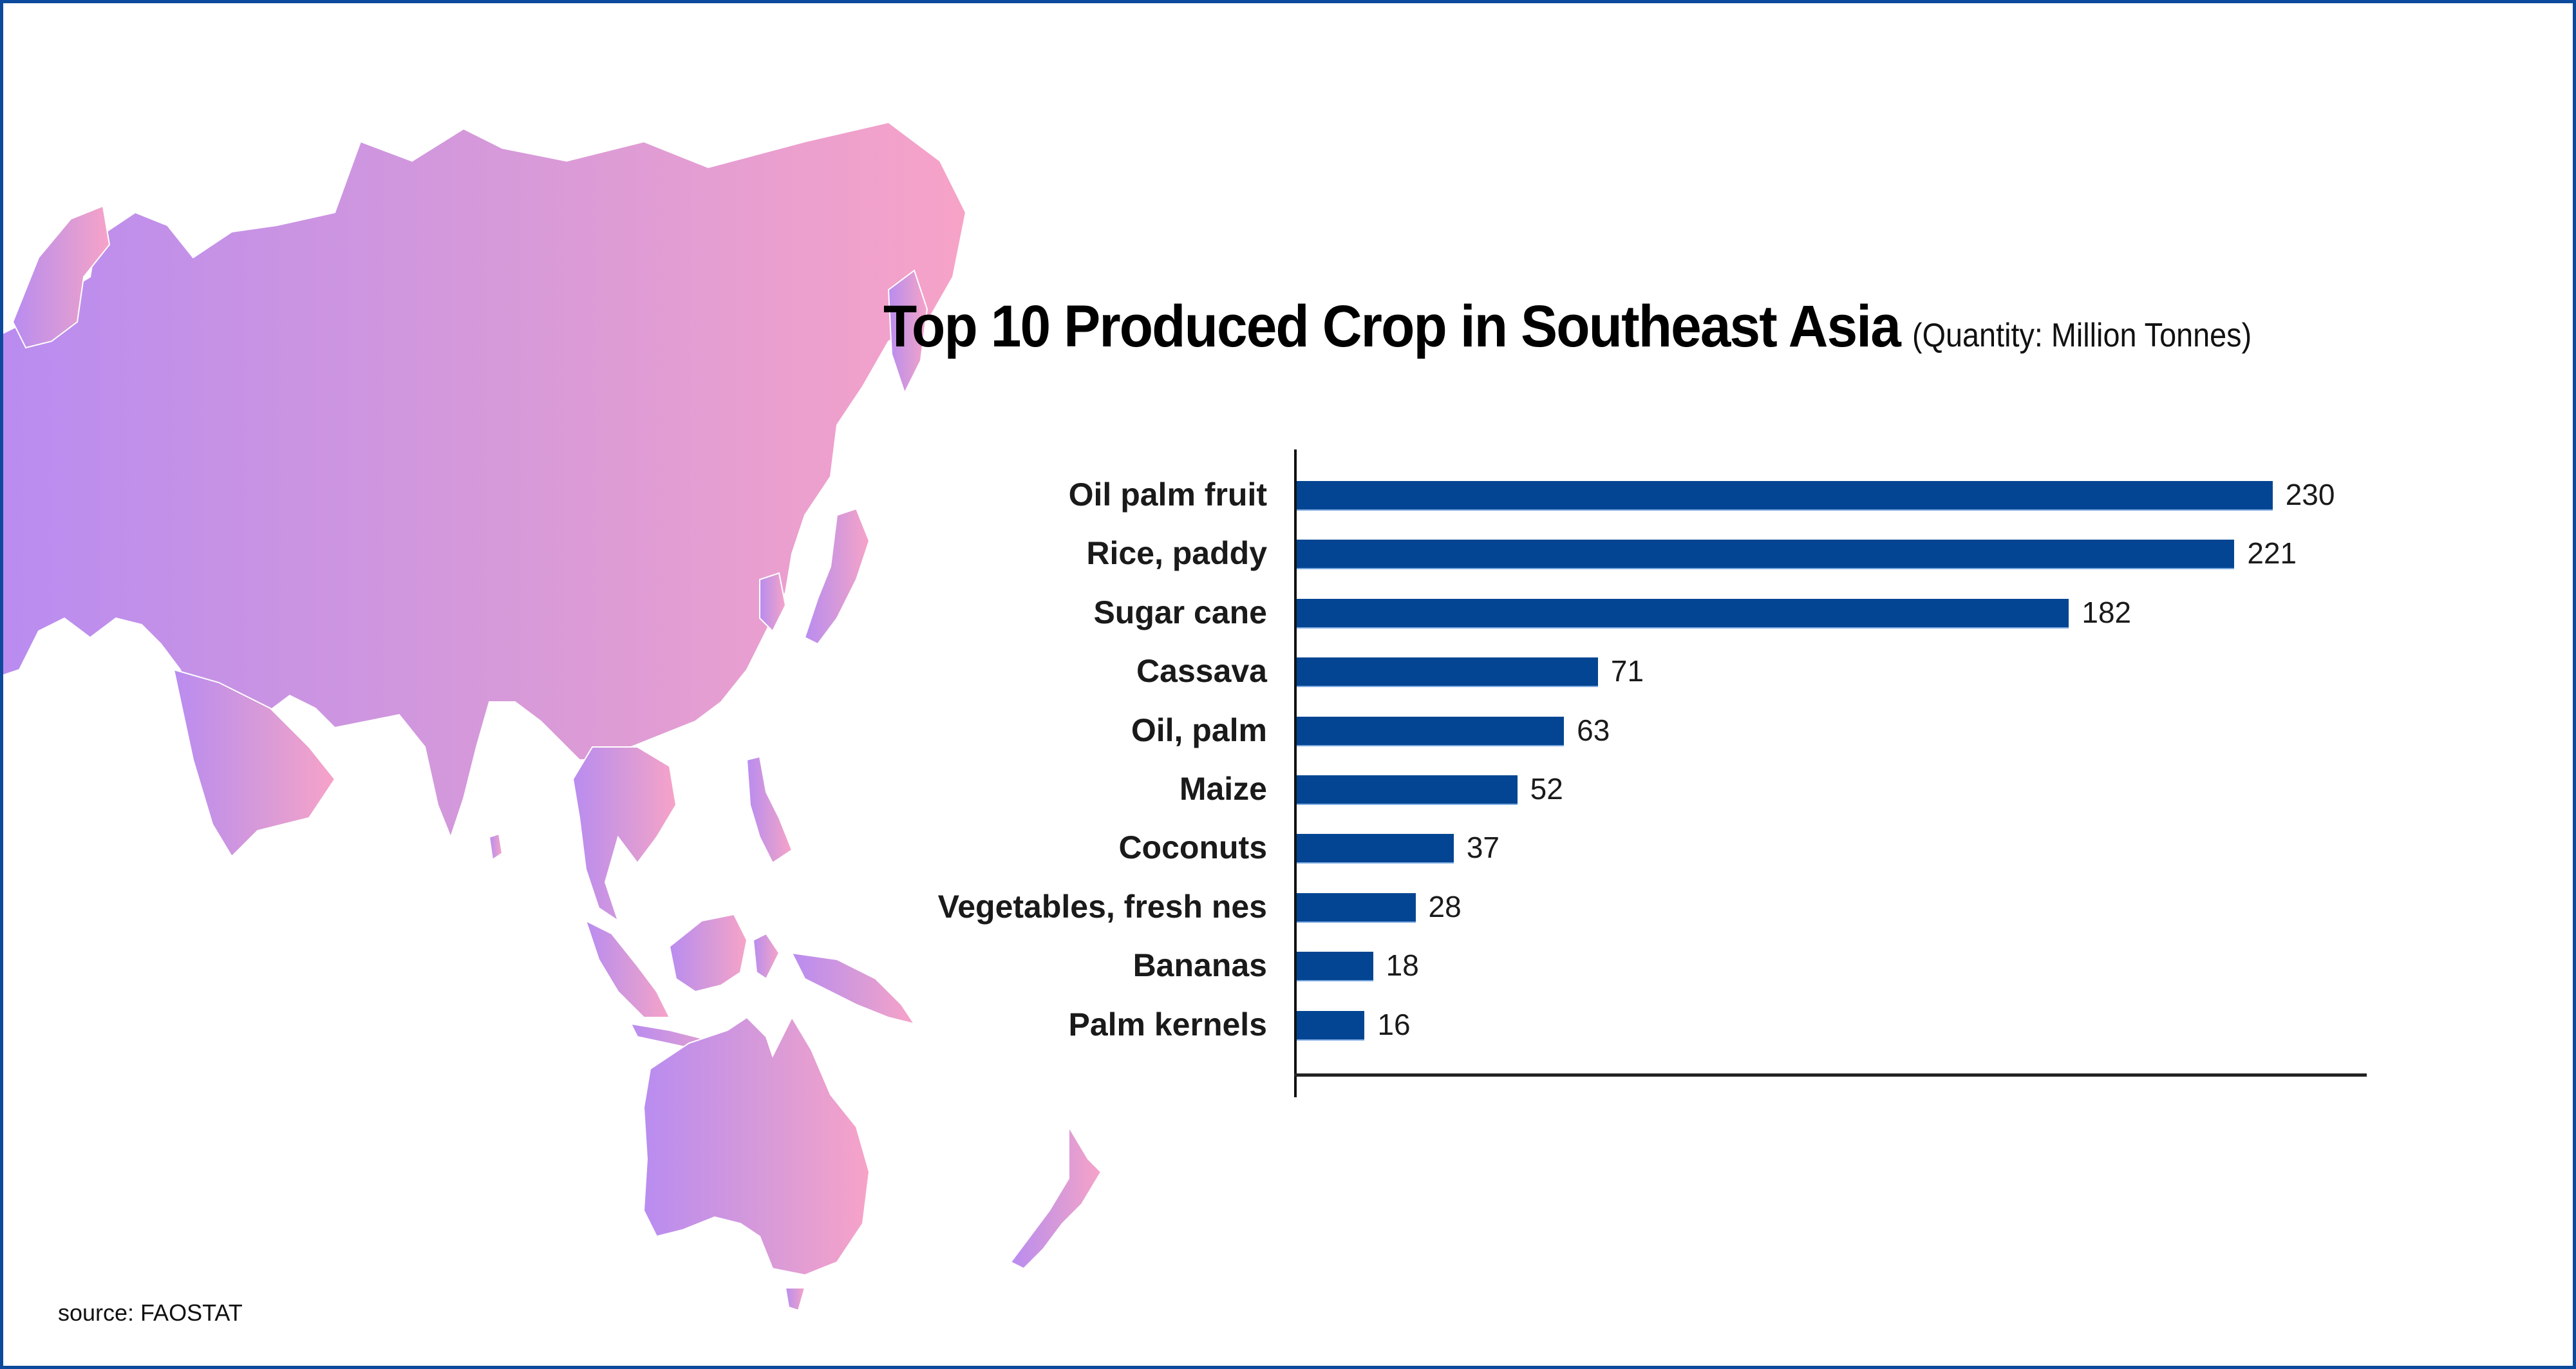  I want to click on bar-row: Palm kernels 16, so click(1288, 1024).